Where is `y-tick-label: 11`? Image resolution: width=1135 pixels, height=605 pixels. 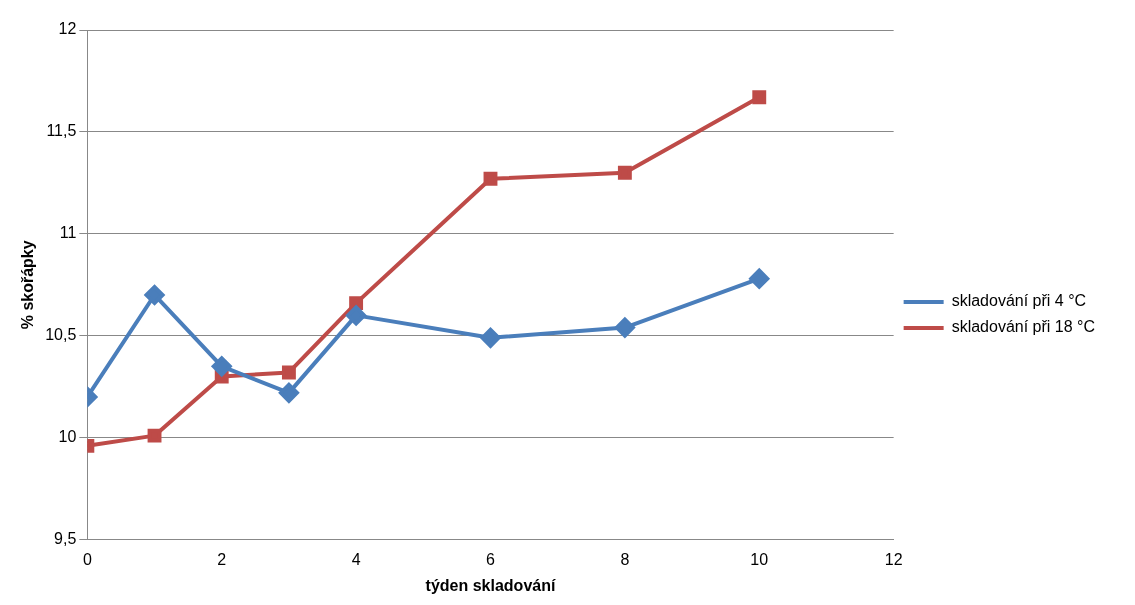 y-tick-label: 11 is located at coordinates (68, 233).